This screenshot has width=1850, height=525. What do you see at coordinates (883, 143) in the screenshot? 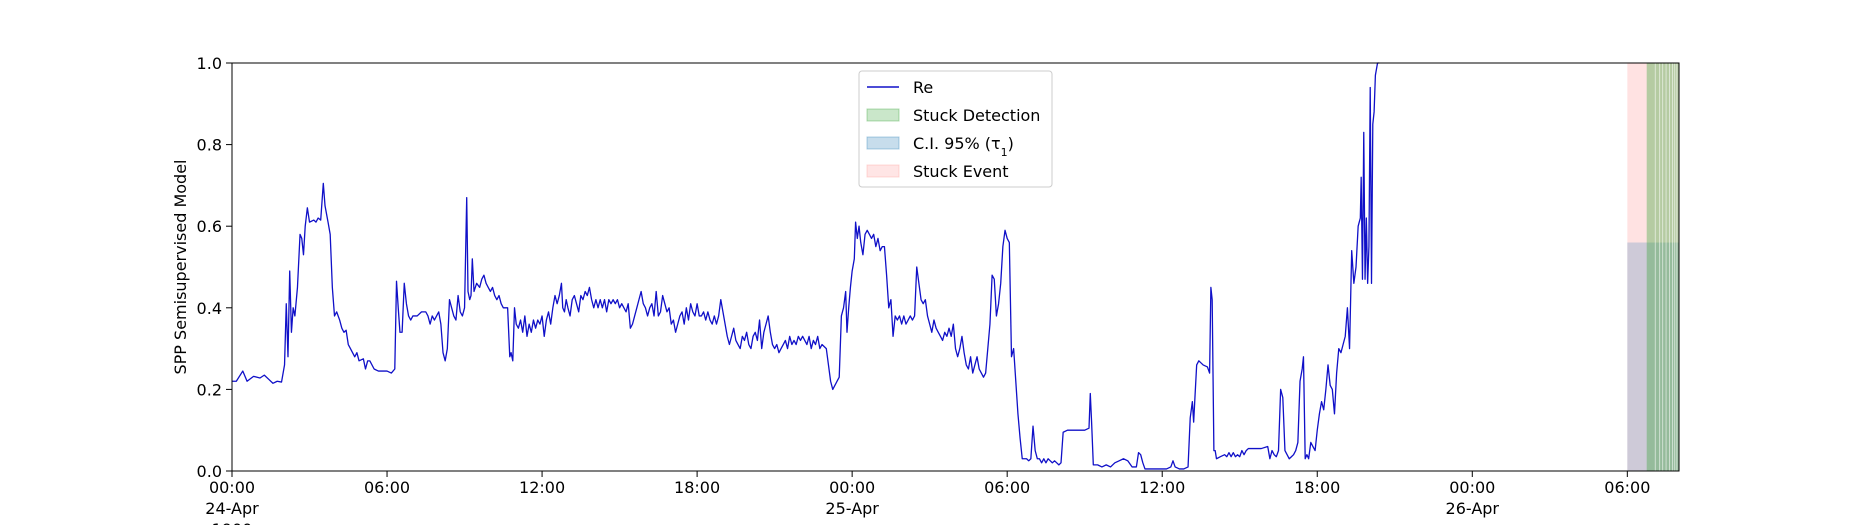
I see `legend-swatch-ci` at bounding box center [883, 143].